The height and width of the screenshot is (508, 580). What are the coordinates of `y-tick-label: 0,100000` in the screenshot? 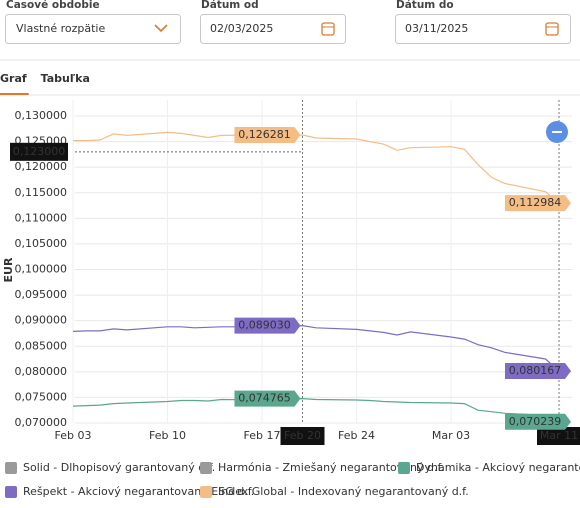 It's located at (41, 269).